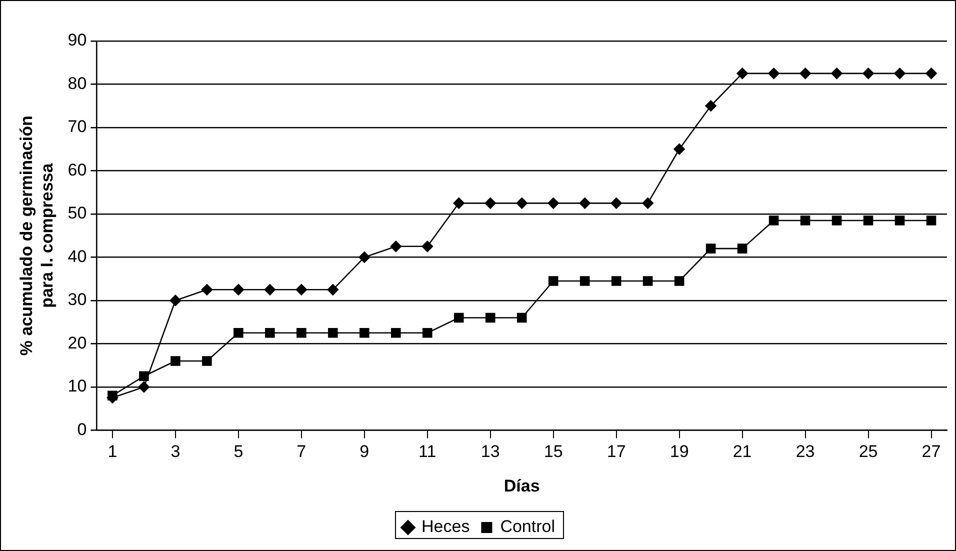  Describe the element at coordinates (522, 486) in the screenshot. I see `x-axis-title: Días` at that location.